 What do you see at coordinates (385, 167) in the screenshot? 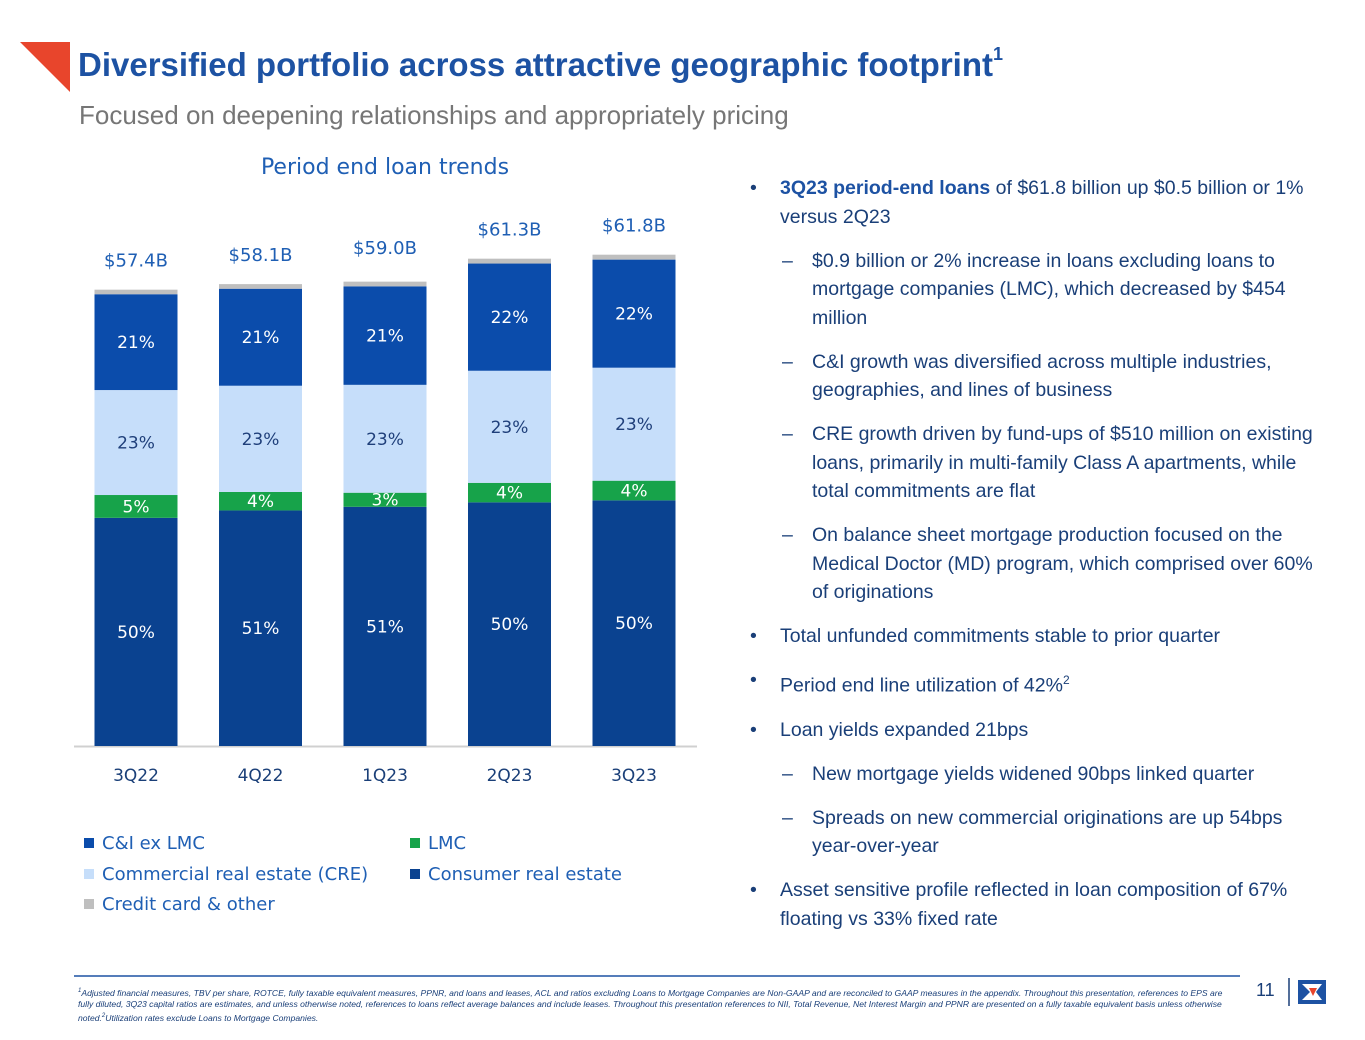
I see `chart-title: Period end loan trends` at bounding box center [385, 167].